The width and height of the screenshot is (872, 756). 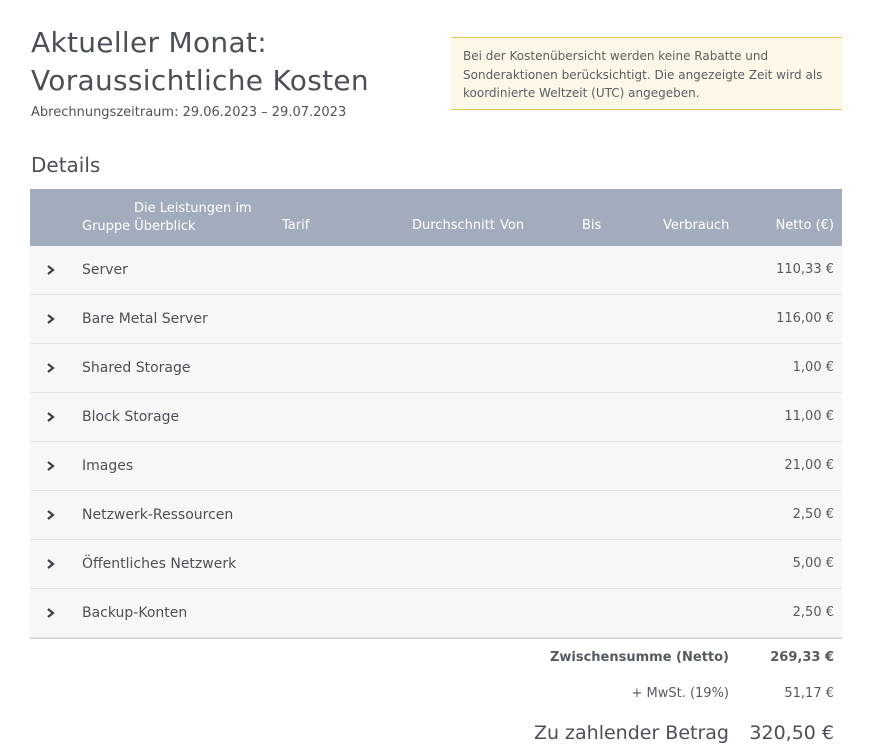 I want to click on table-row: Bare Metal Server 116,00 €, so click(x=436, y=319).